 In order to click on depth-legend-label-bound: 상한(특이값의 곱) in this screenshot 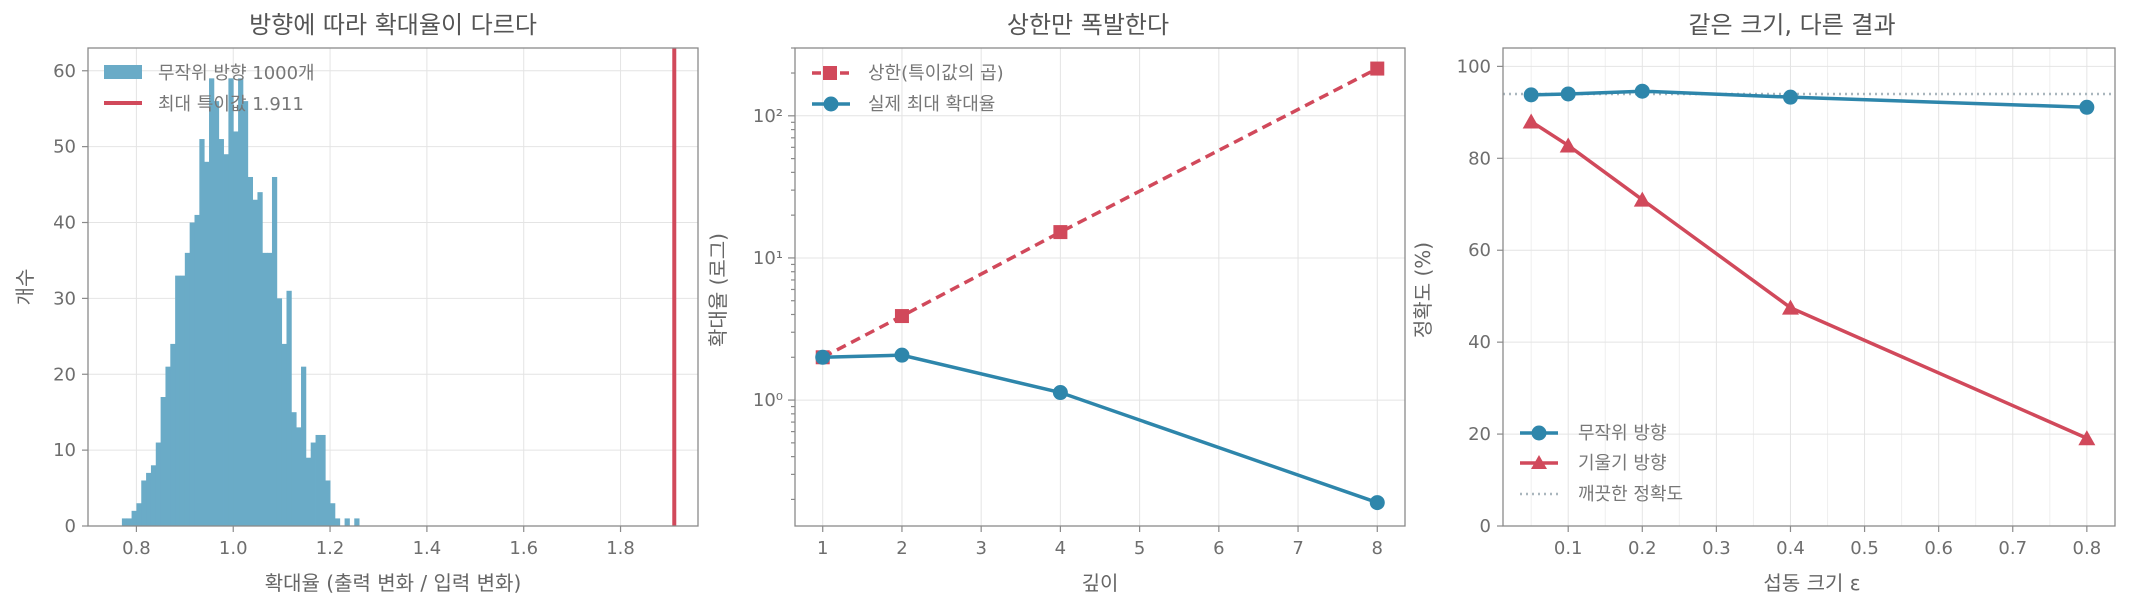, I will do `click(936, 73)`.